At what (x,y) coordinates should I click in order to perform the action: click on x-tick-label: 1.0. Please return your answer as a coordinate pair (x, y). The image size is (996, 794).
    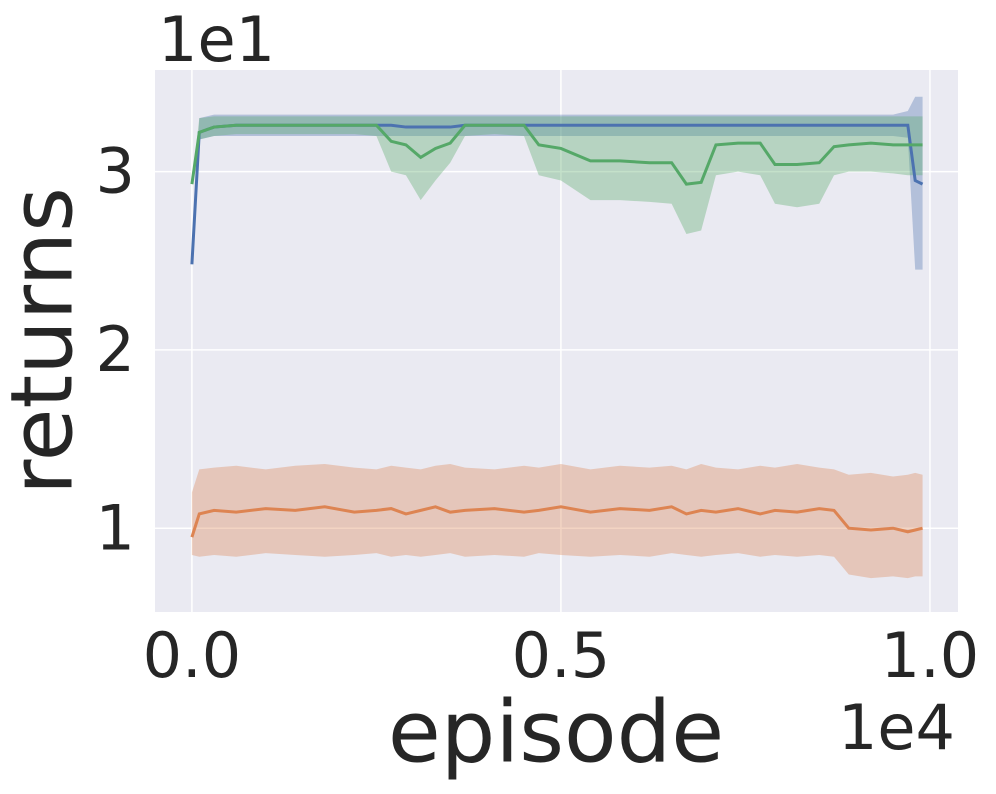
    Looking at the image, I should click on (930, 655).